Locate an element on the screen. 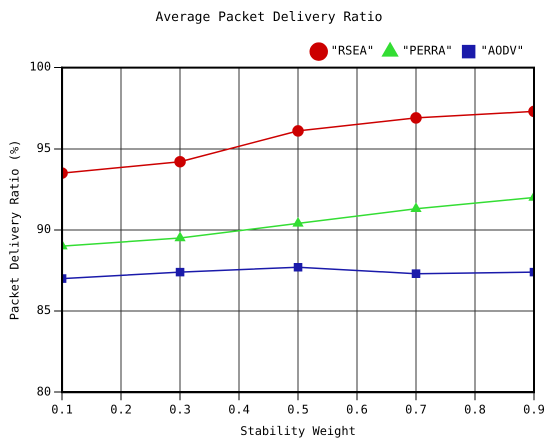 Image resolution: width=548 pixels, height=443 pixels. x-tick-label: 0.2 is located at coordinates (121, 409).